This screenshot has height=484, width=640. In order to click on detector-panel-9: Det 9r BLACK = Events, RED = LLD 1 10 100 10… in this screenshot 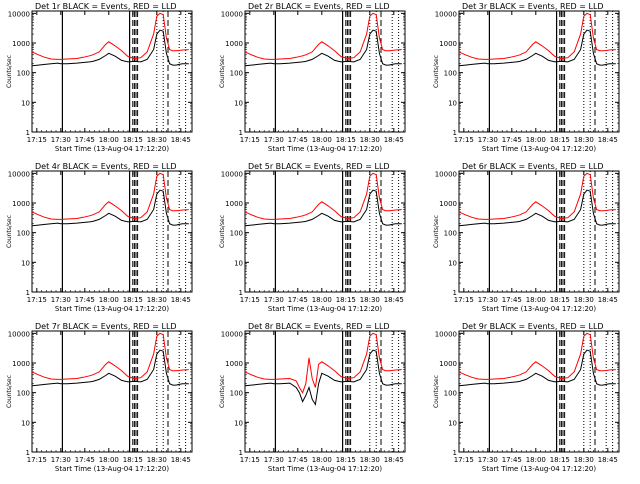, I will do `click(526, 397)`.